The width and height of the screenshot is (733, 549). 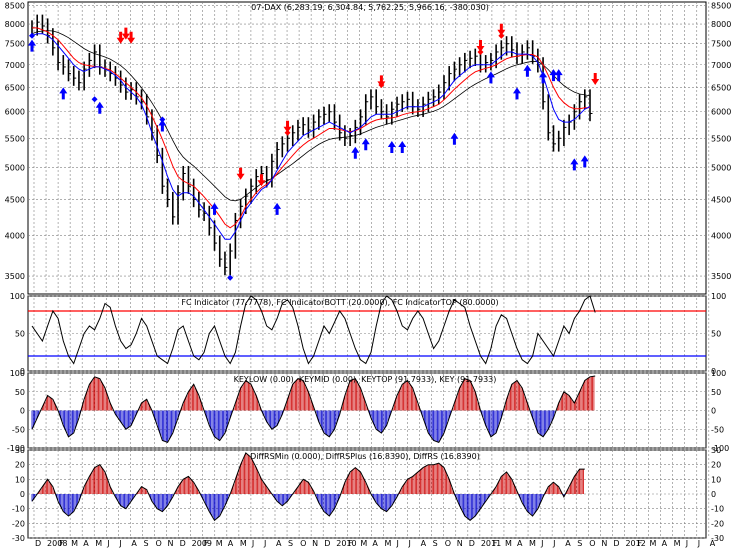 What do you see at coordinates (313, 330) in the screenshot?
I see `fc-indicator-line` at bounding box center [313, 330].